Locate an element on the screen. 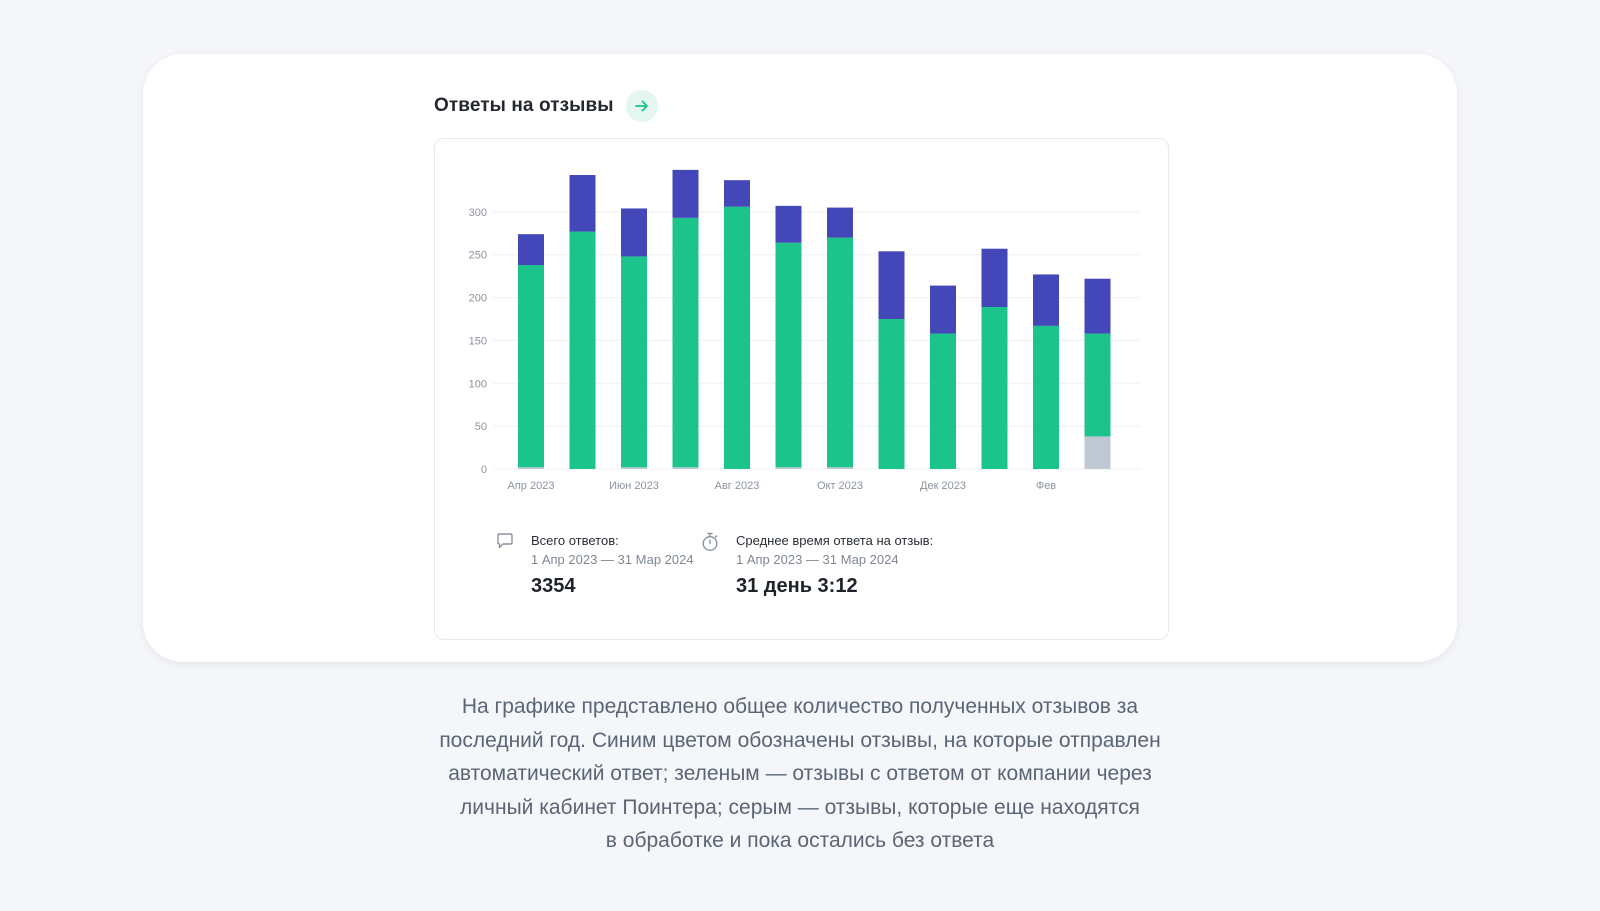 This screenshot has height=911, width=1600. y-tick-label: 150 is located at coordinates (478, 341).